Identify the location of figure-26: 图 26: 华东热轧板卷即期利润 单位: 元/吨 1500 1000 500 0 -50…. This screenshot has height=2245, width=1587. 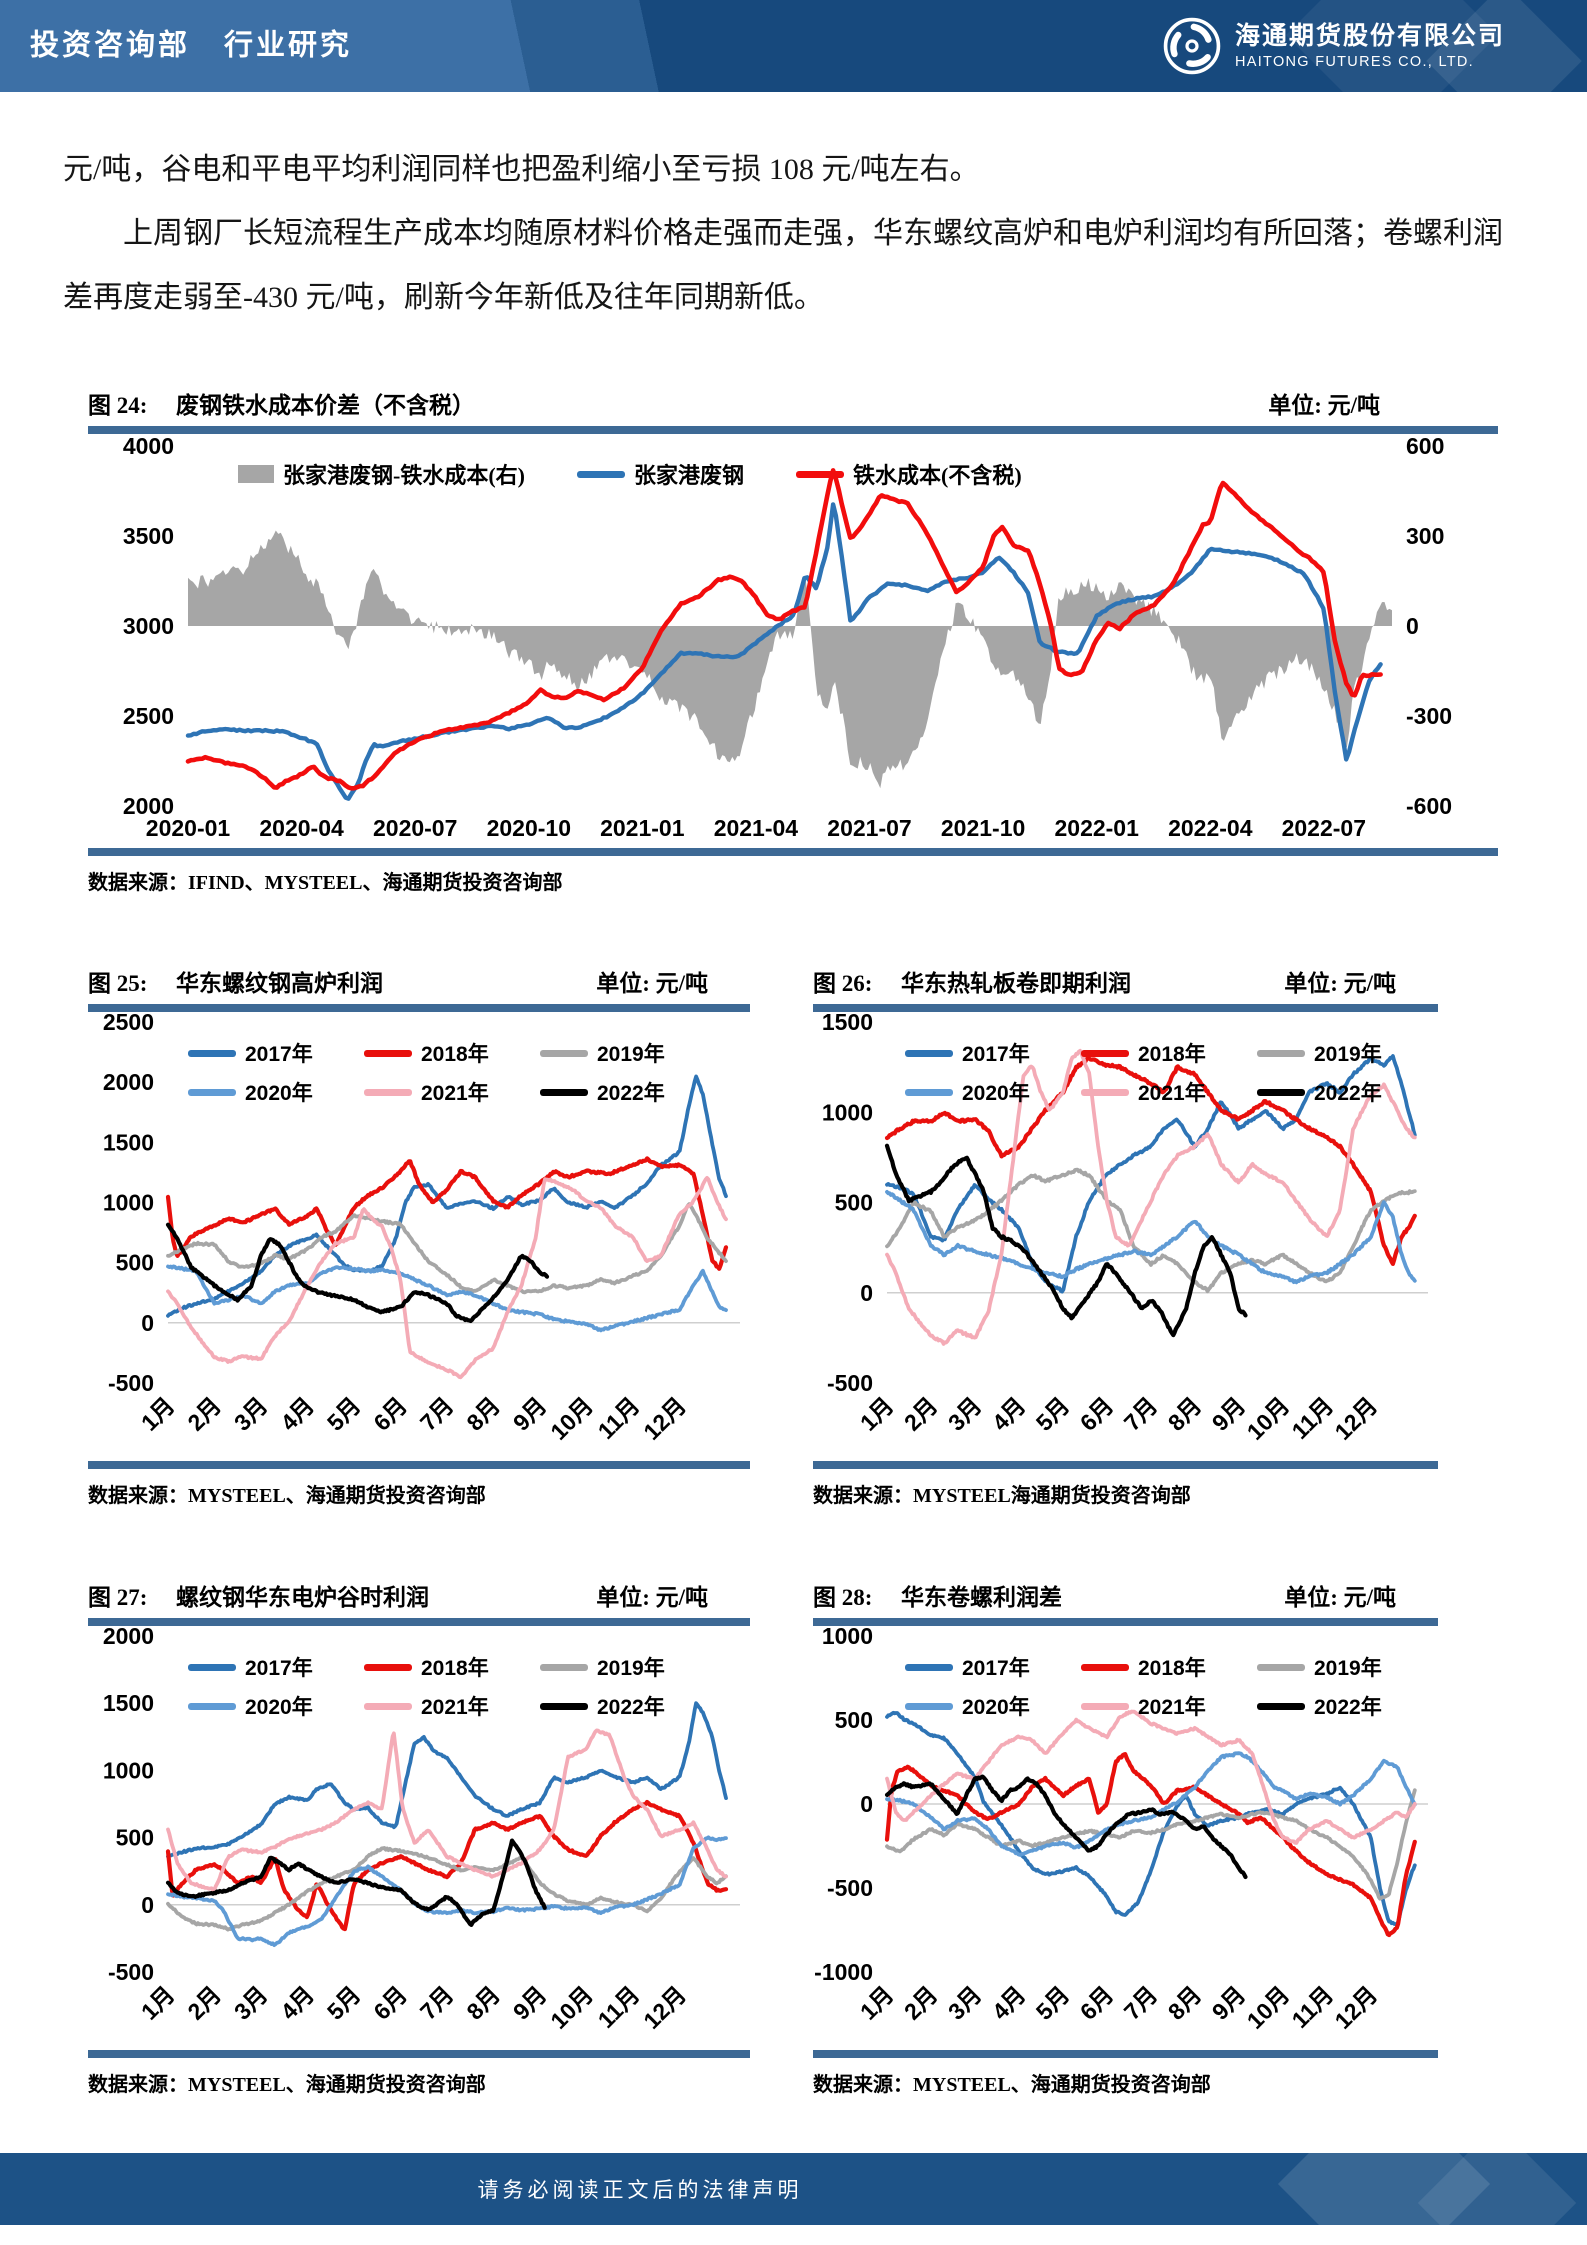
(1125, 1236).